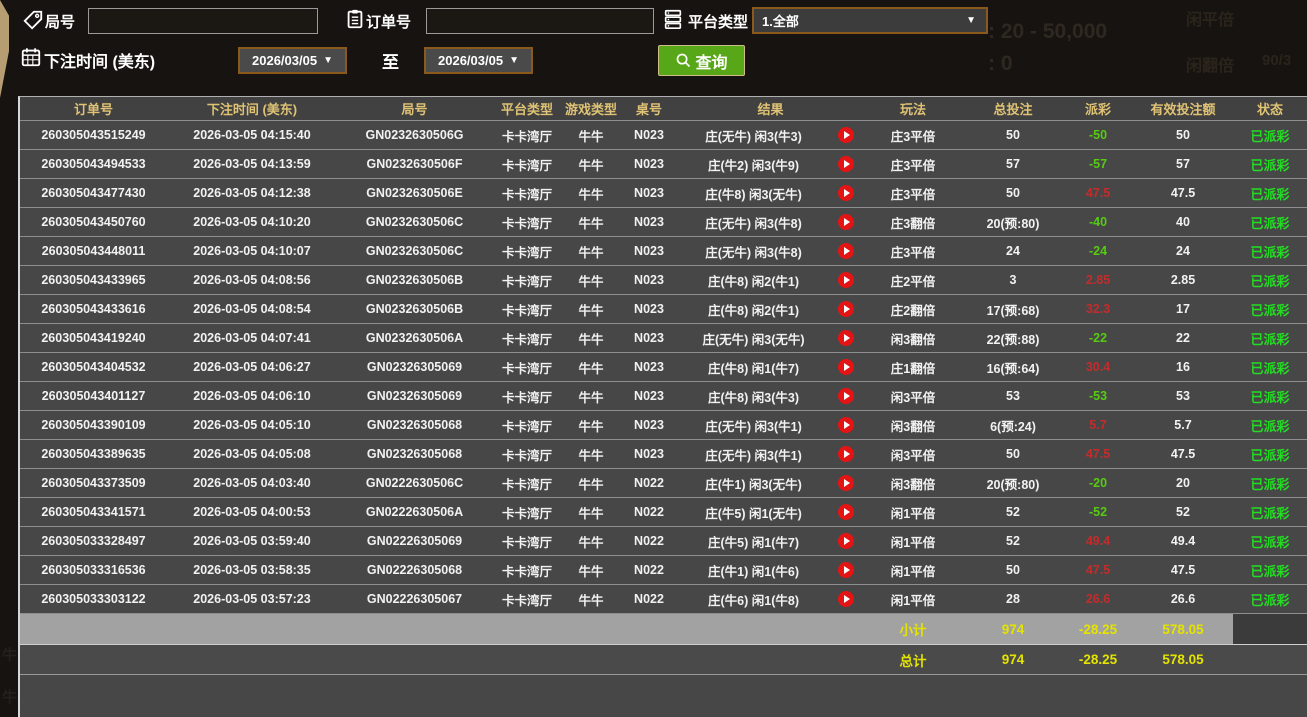 Image resolution: width=1307 pixels, height=717 pixels. Describe the element at coordinates (292, 60) in the screenshot. I see `date-from-picker: 2026/03/05 ▼` at that location.